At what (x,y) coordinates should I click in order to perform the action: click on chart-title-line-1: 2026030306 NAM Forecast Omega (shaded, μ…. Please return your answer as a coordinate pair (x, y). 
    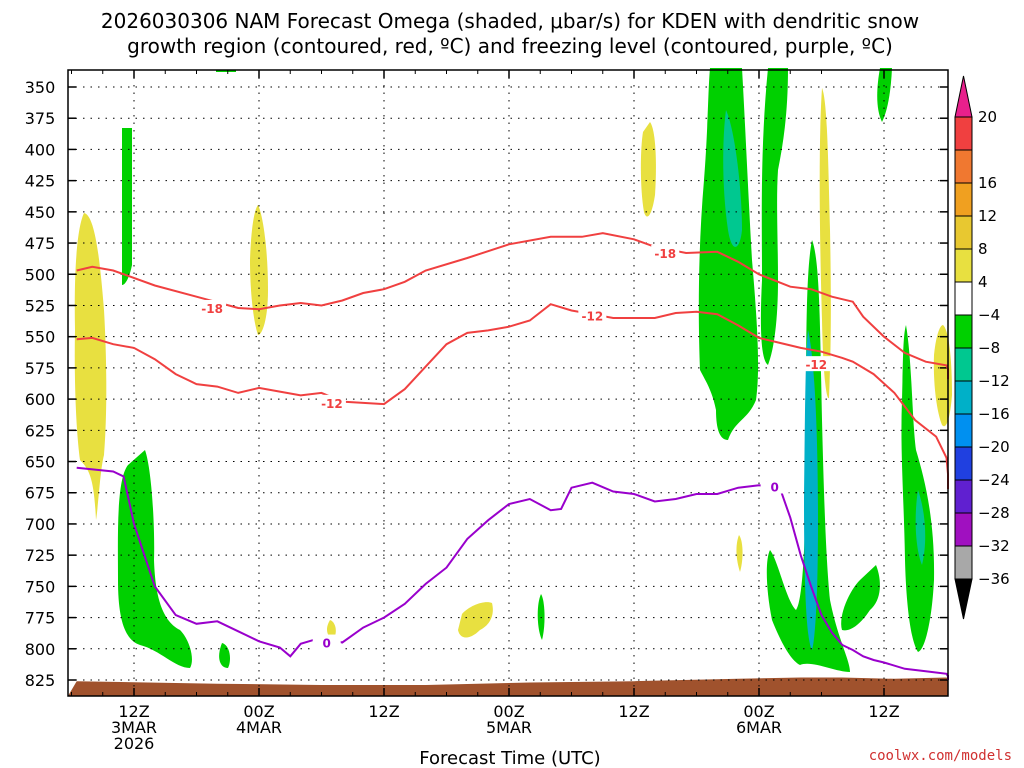
    Looking at the image, I should click on (510, 21).